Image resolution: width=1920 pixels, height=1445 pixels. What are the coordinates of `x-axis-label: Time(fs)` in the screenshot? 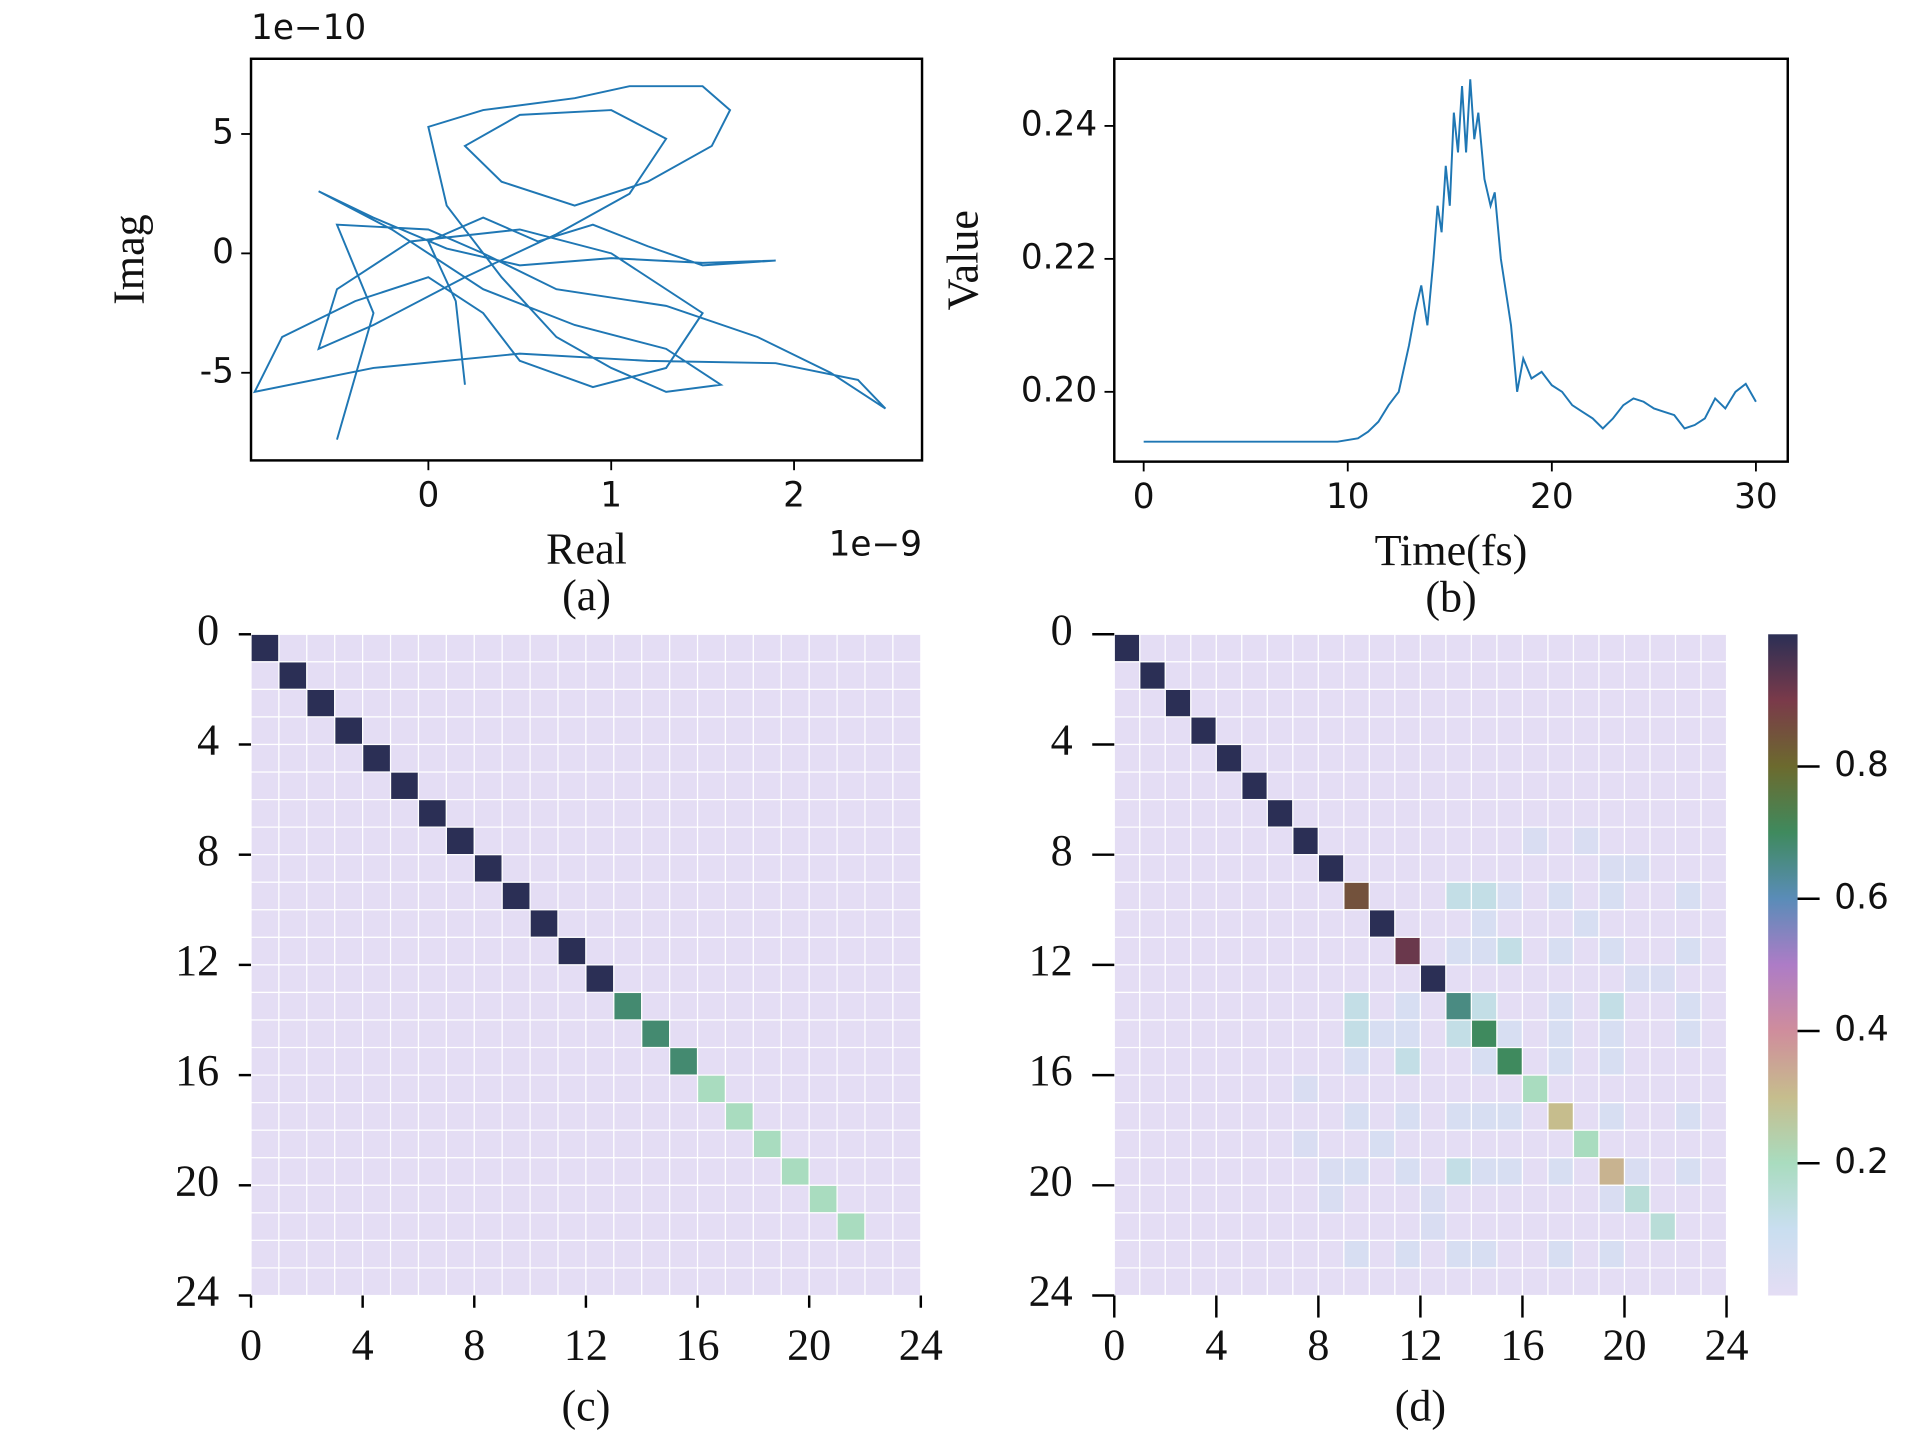 It's located at (1451, 550).